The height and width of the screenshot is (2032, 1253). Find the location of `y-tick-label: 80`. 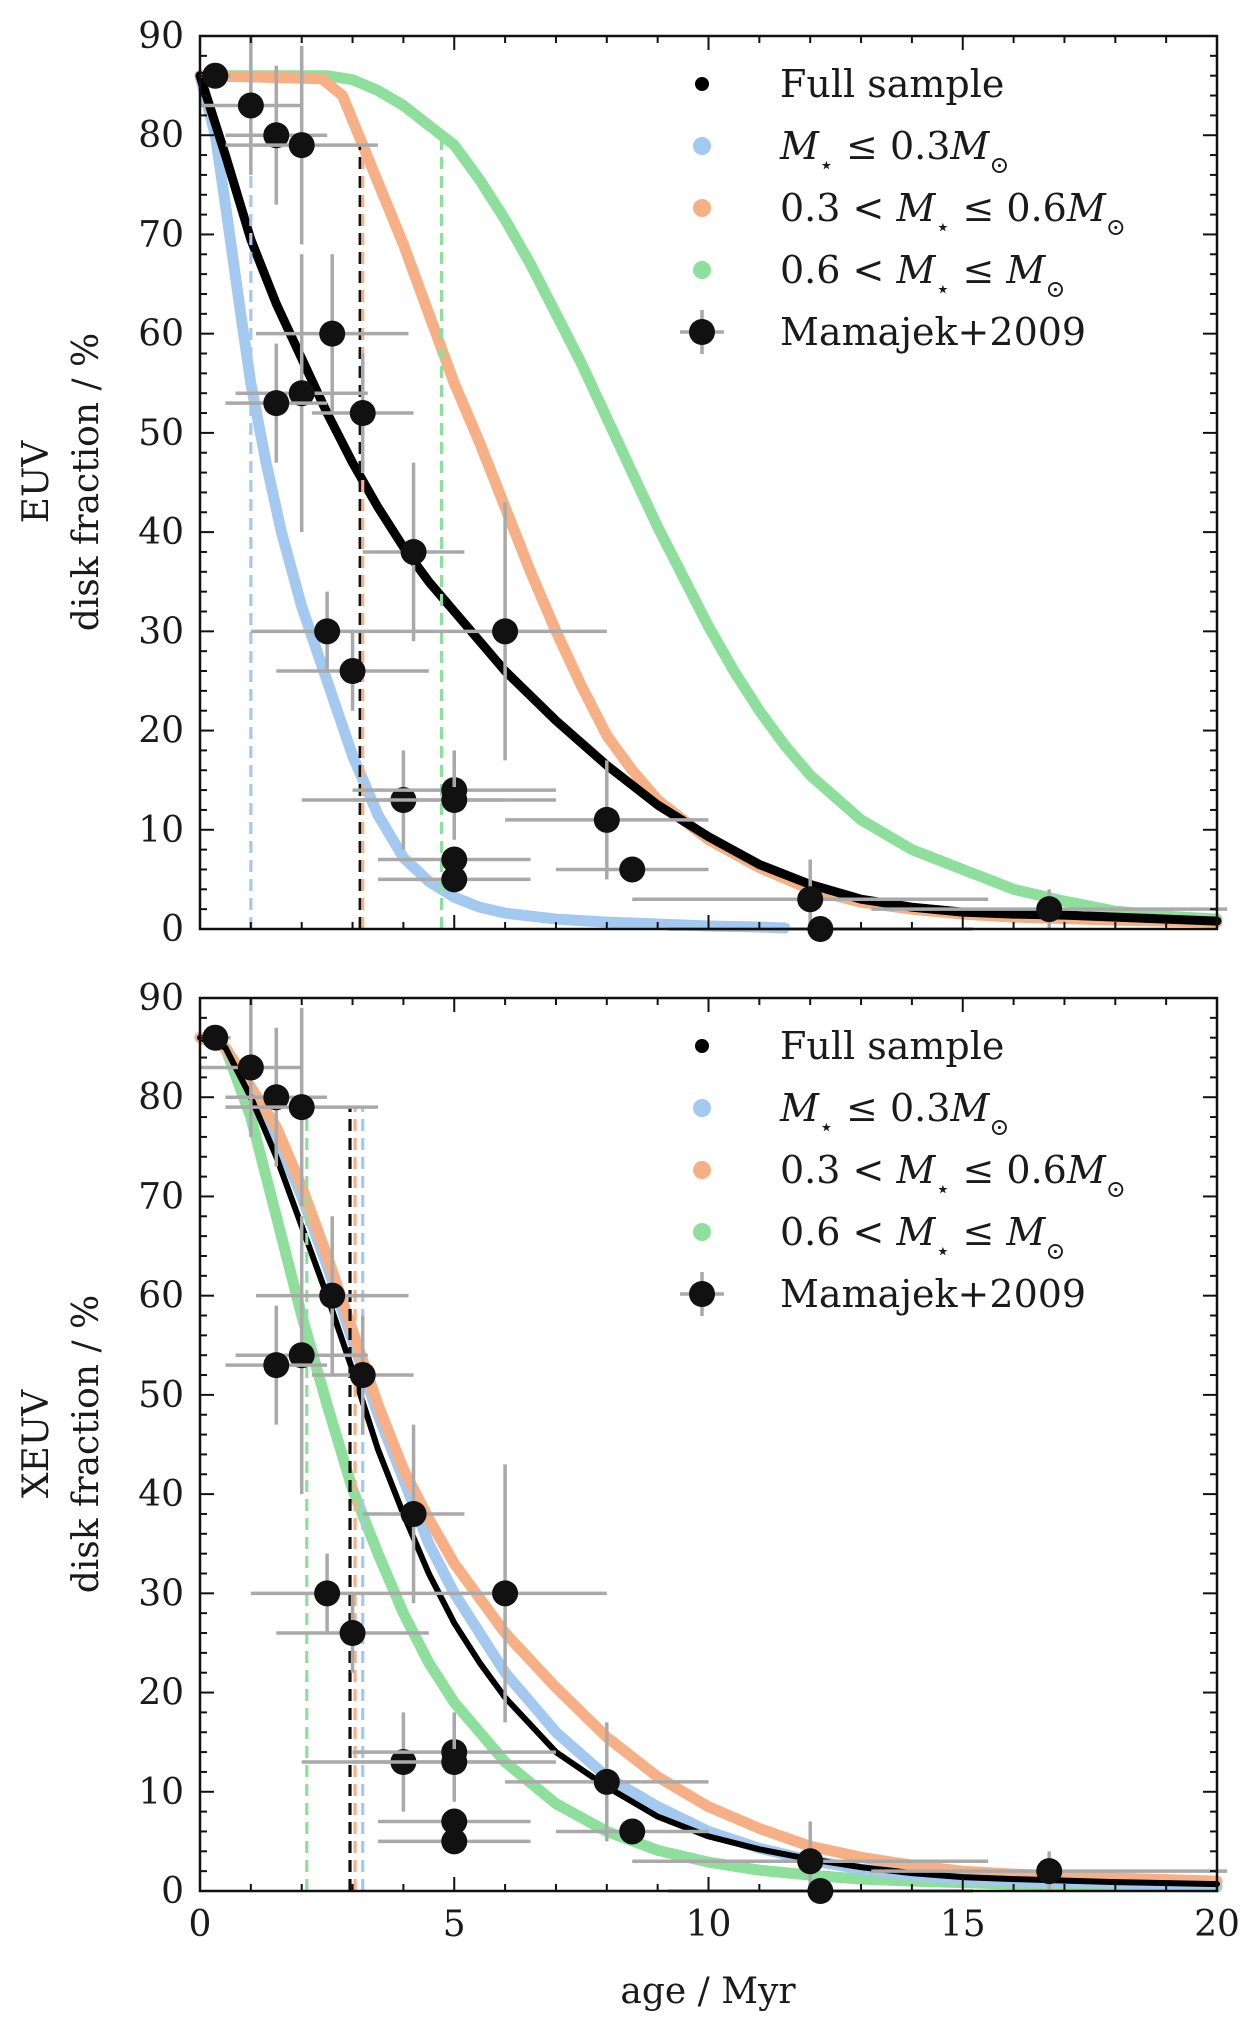

y-tick-label: 80 is located at coordinates (161, 135).